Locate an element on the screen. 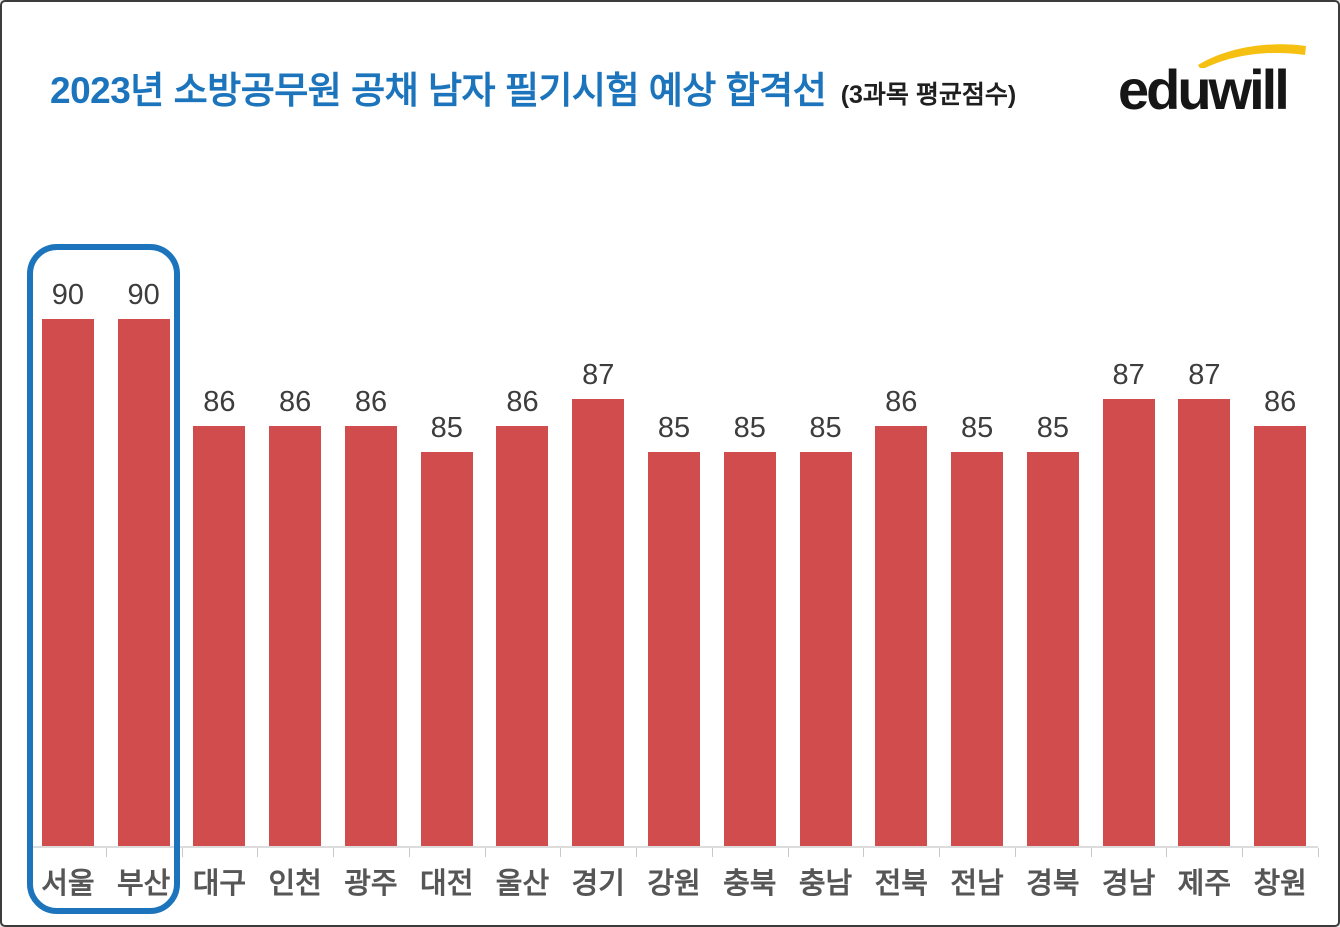 This screenshot has width=1340, height=927. category-labels: 서울 부산 대구 인천 광주 대전 울산 경기 강원 충북 충남 전북 전남 경북 경남 제주 창원 is located at coordinates (674, 884).